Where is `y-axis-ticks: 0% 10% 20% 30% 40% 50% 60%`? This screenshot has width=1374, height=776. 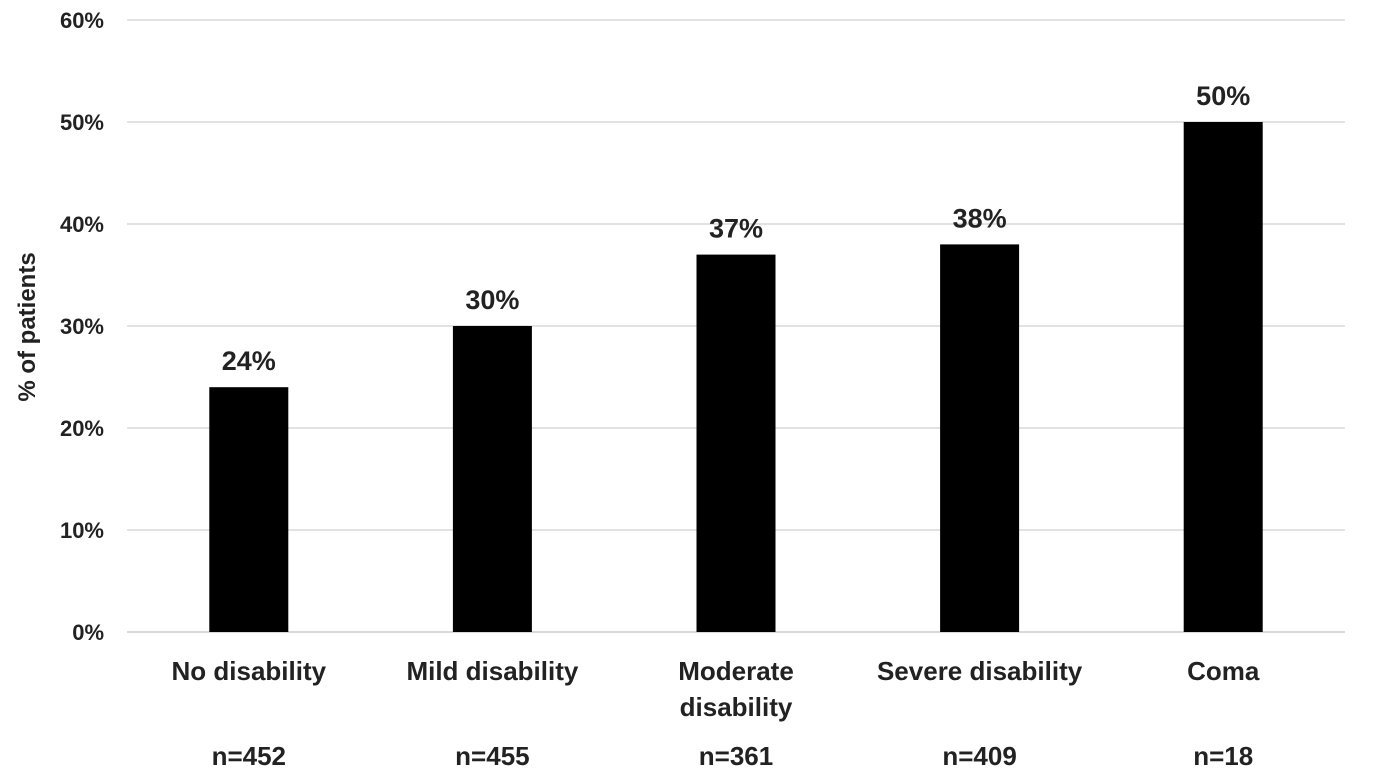 y-axis-ticks: 0% 10% 20% 30% 40% 50% 60% is located at coordinates (82, 326).